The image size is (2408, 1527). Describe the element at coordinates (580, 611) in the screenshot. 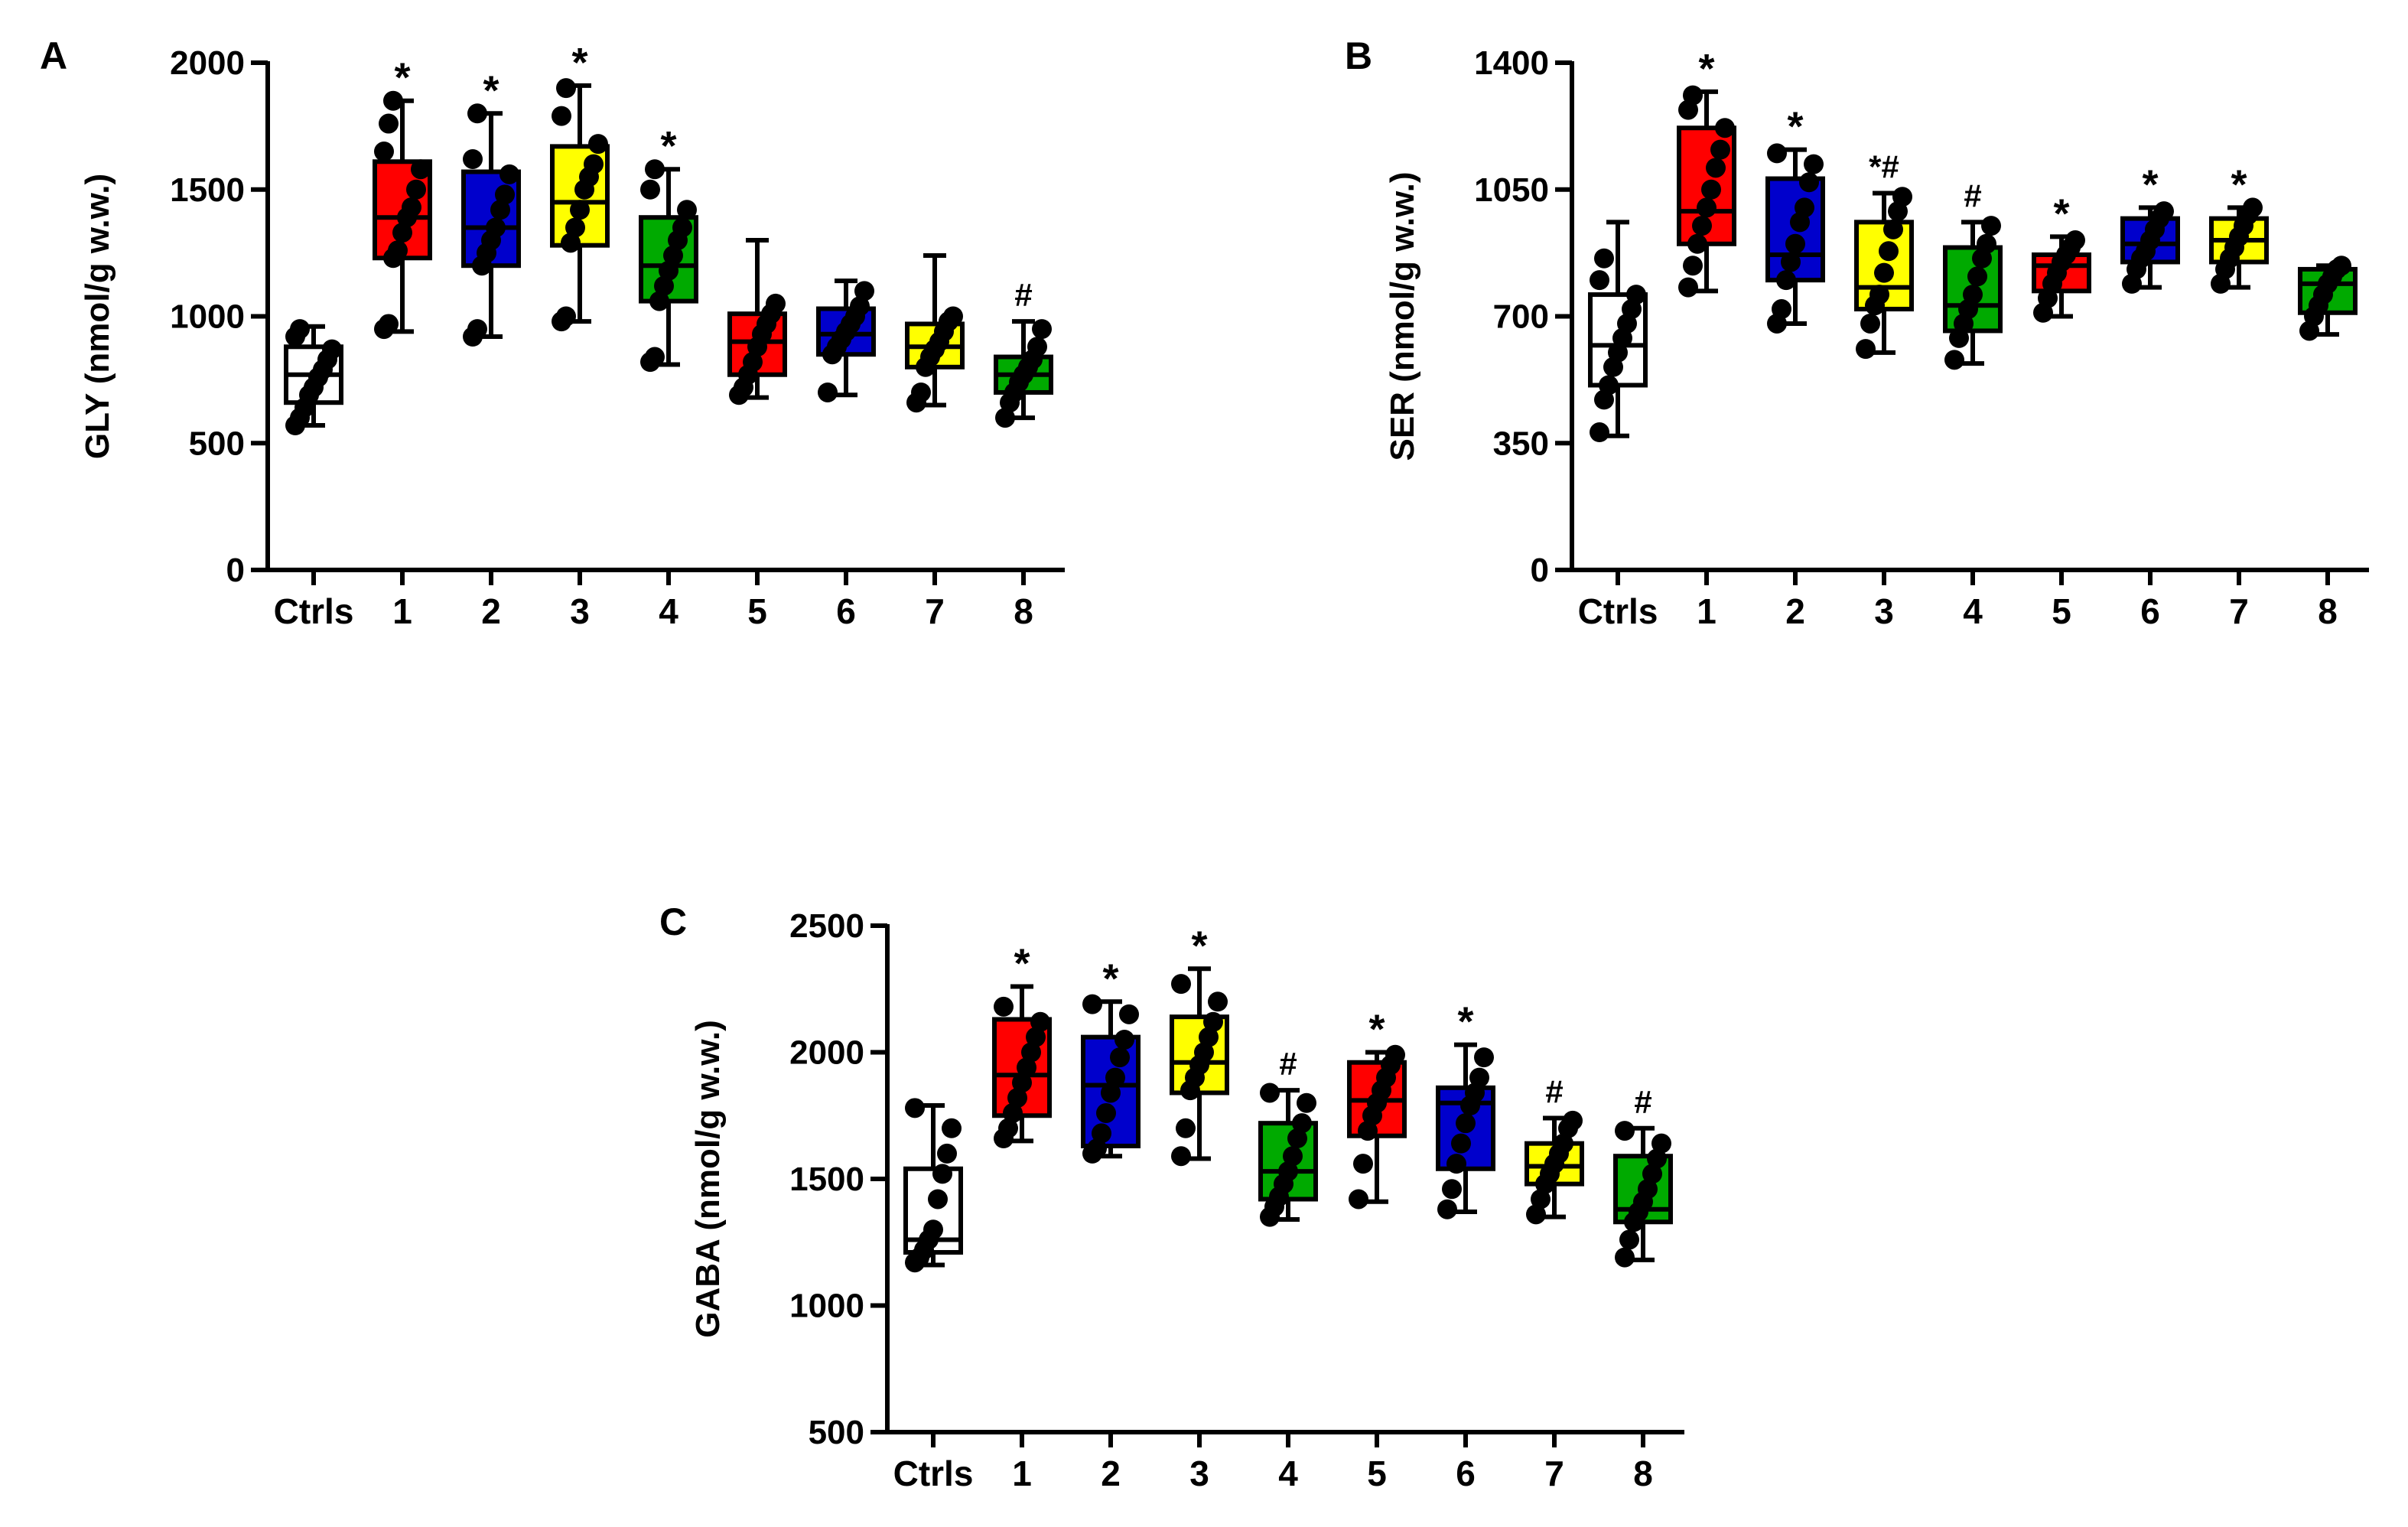

I see `x-tick-label: 3` at that location.